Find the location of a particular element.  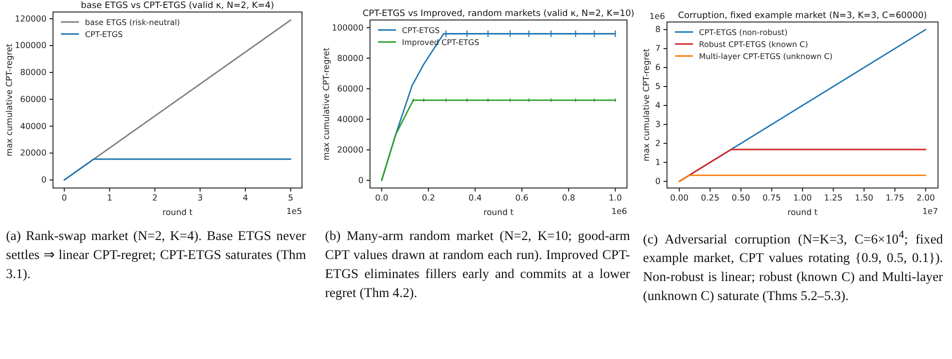

x-tick-label: 0.2 is located at coordinates (429, 197).